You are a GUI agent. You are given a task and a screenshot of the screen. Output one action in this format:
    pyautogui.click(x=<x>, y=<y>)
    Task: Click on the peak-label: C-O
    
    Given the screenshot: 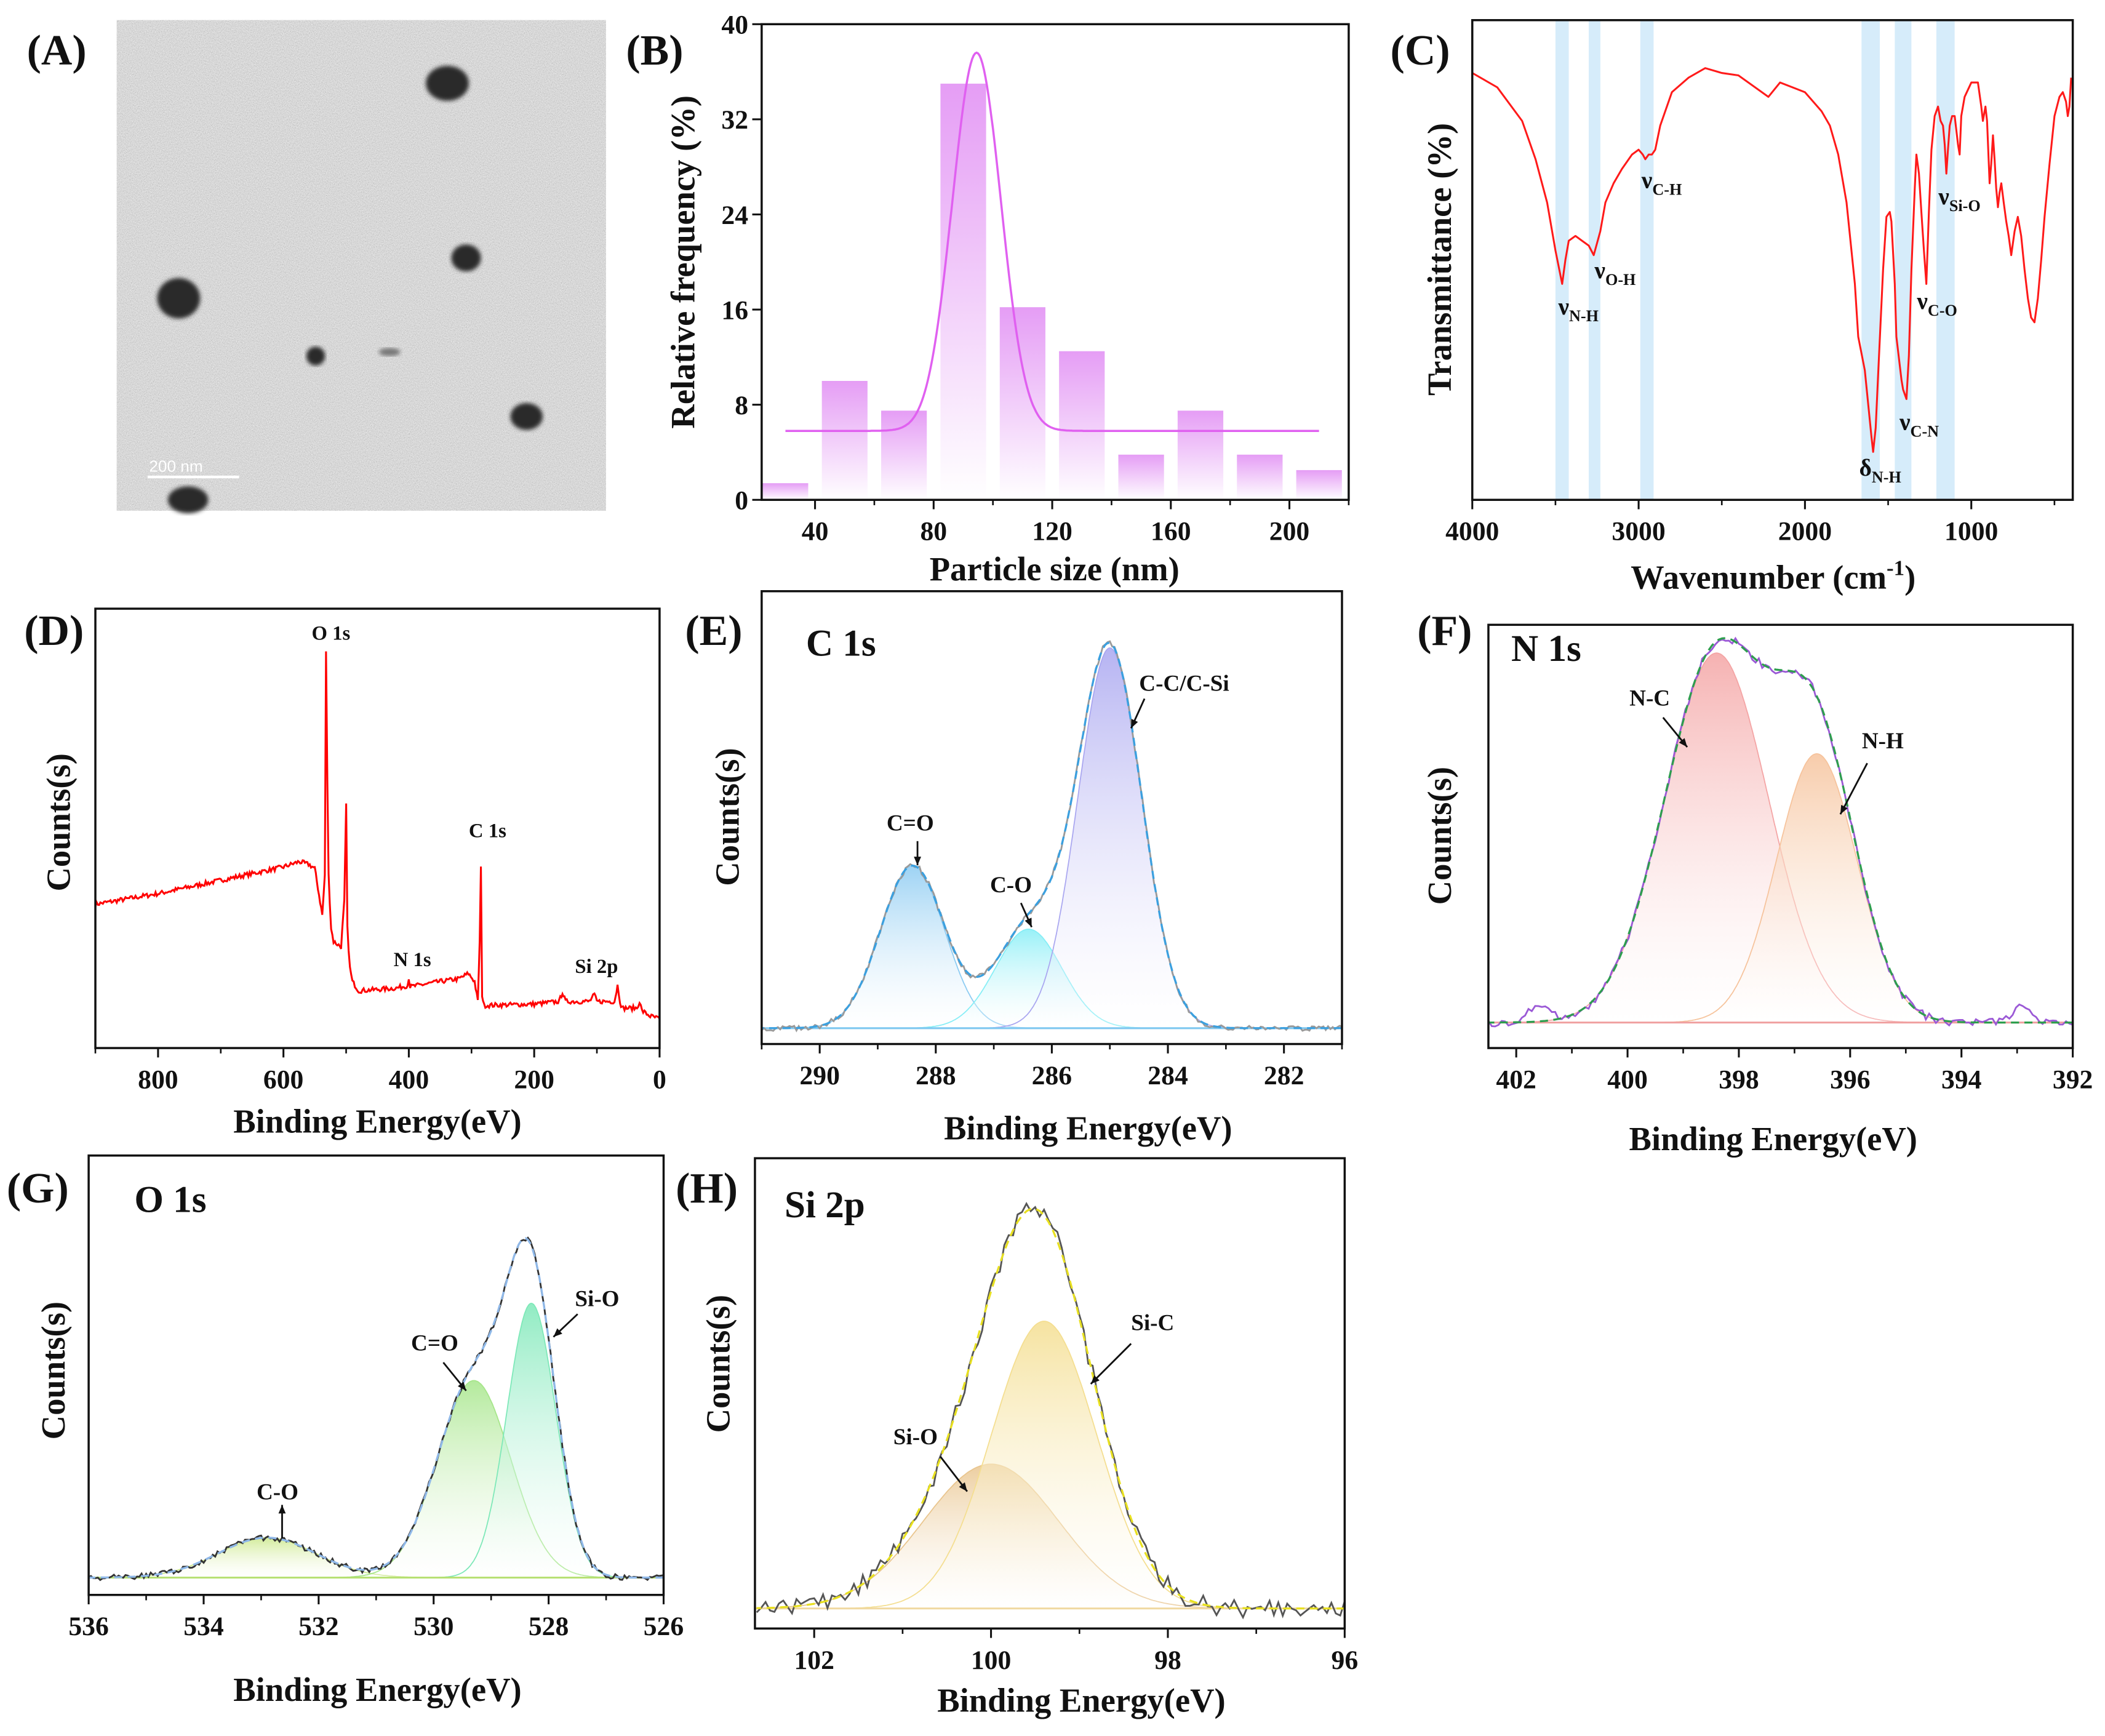 What is the action you would take?
    pyautogui.click(x=1011, y=885)
    